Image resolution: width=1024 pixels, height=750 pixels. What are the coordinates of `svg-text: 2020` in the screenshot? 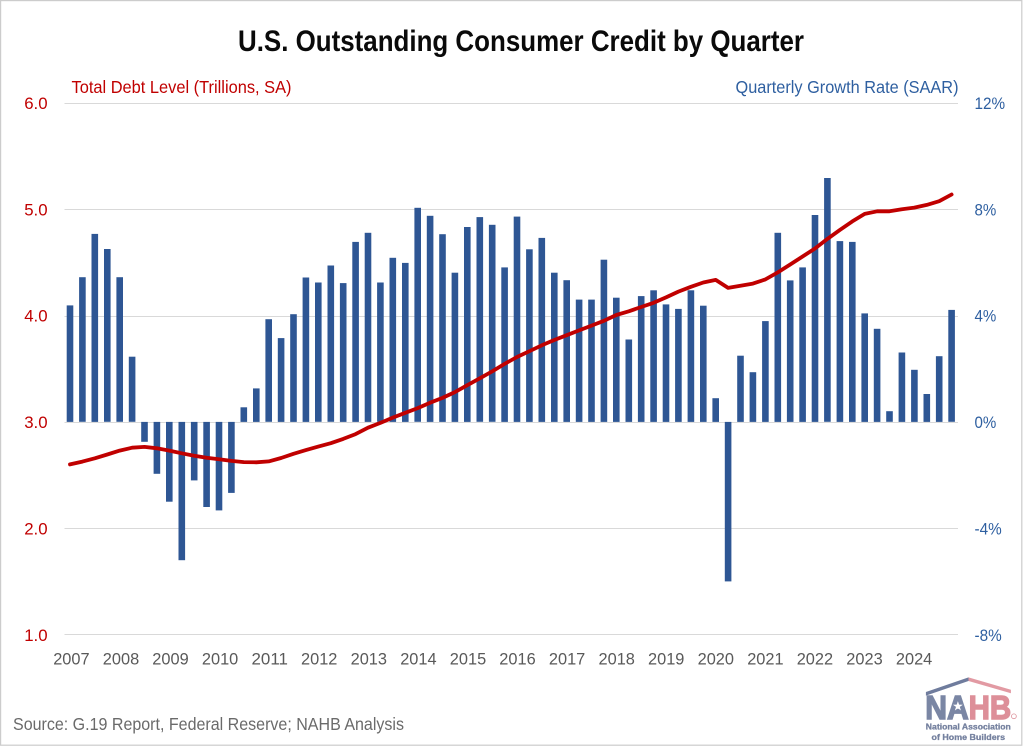 It's located at (716, 659).